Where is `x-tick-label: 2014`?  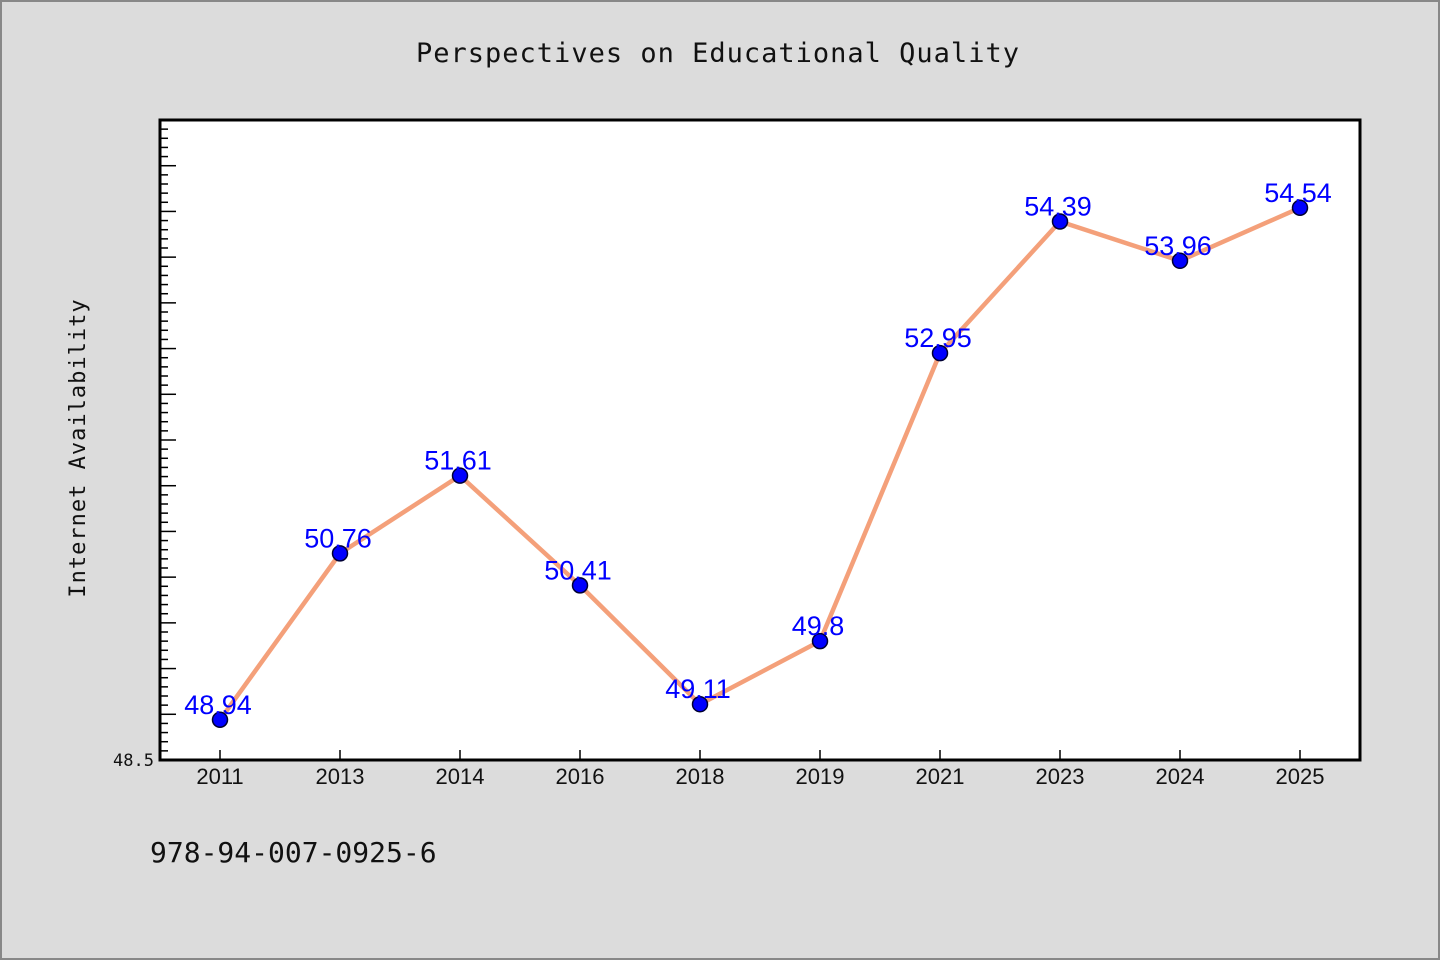 x-tick-label: 2014 is located at coordinates (460, 776).